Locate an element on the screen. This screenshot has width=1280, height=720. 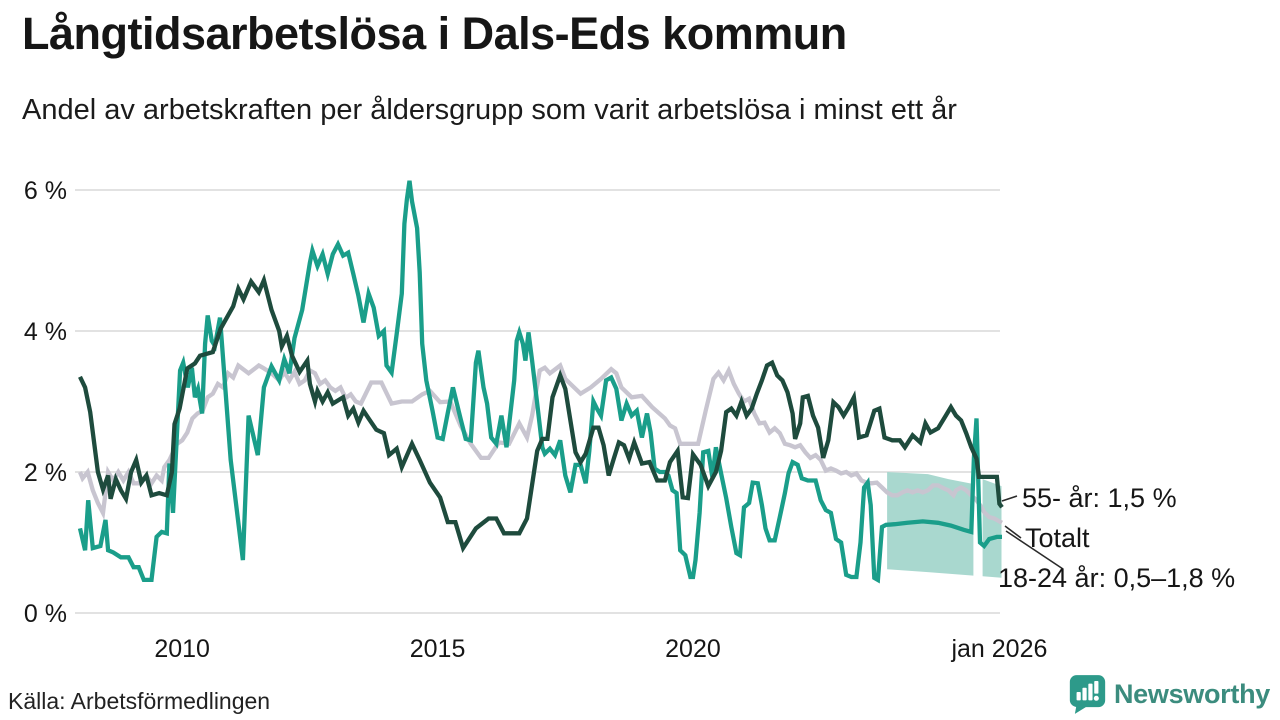
annotation-label-totalt: Totalt is located at coordinates (1057, 538).